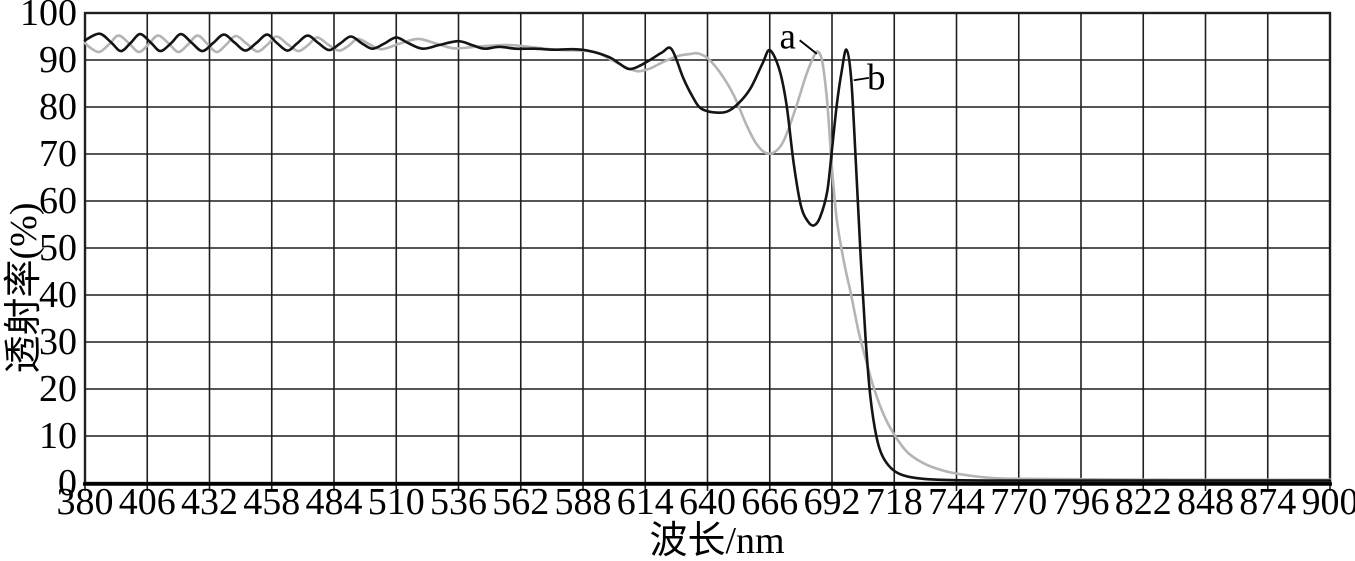 The height and width of the screenshot is (561, 1355). What do you see at coordinates (58, 154) in the screenshot?
I see `y-tick-label: 70` at bounding box center [58, 154].